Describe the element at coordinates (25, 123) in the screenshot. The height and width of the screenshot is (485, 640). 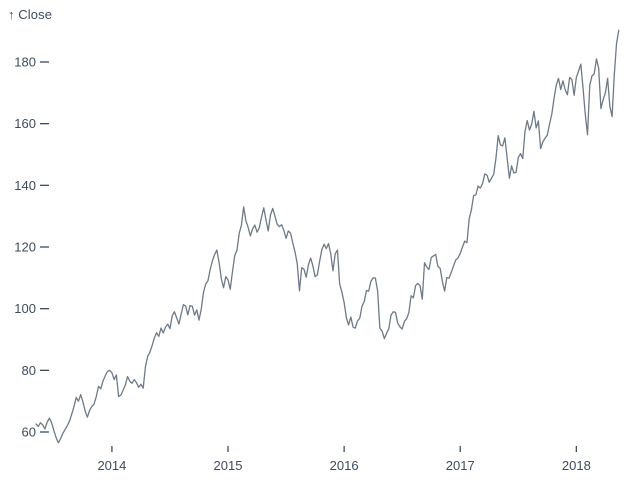
I see `y-axis-tick-label: 160` at that location.